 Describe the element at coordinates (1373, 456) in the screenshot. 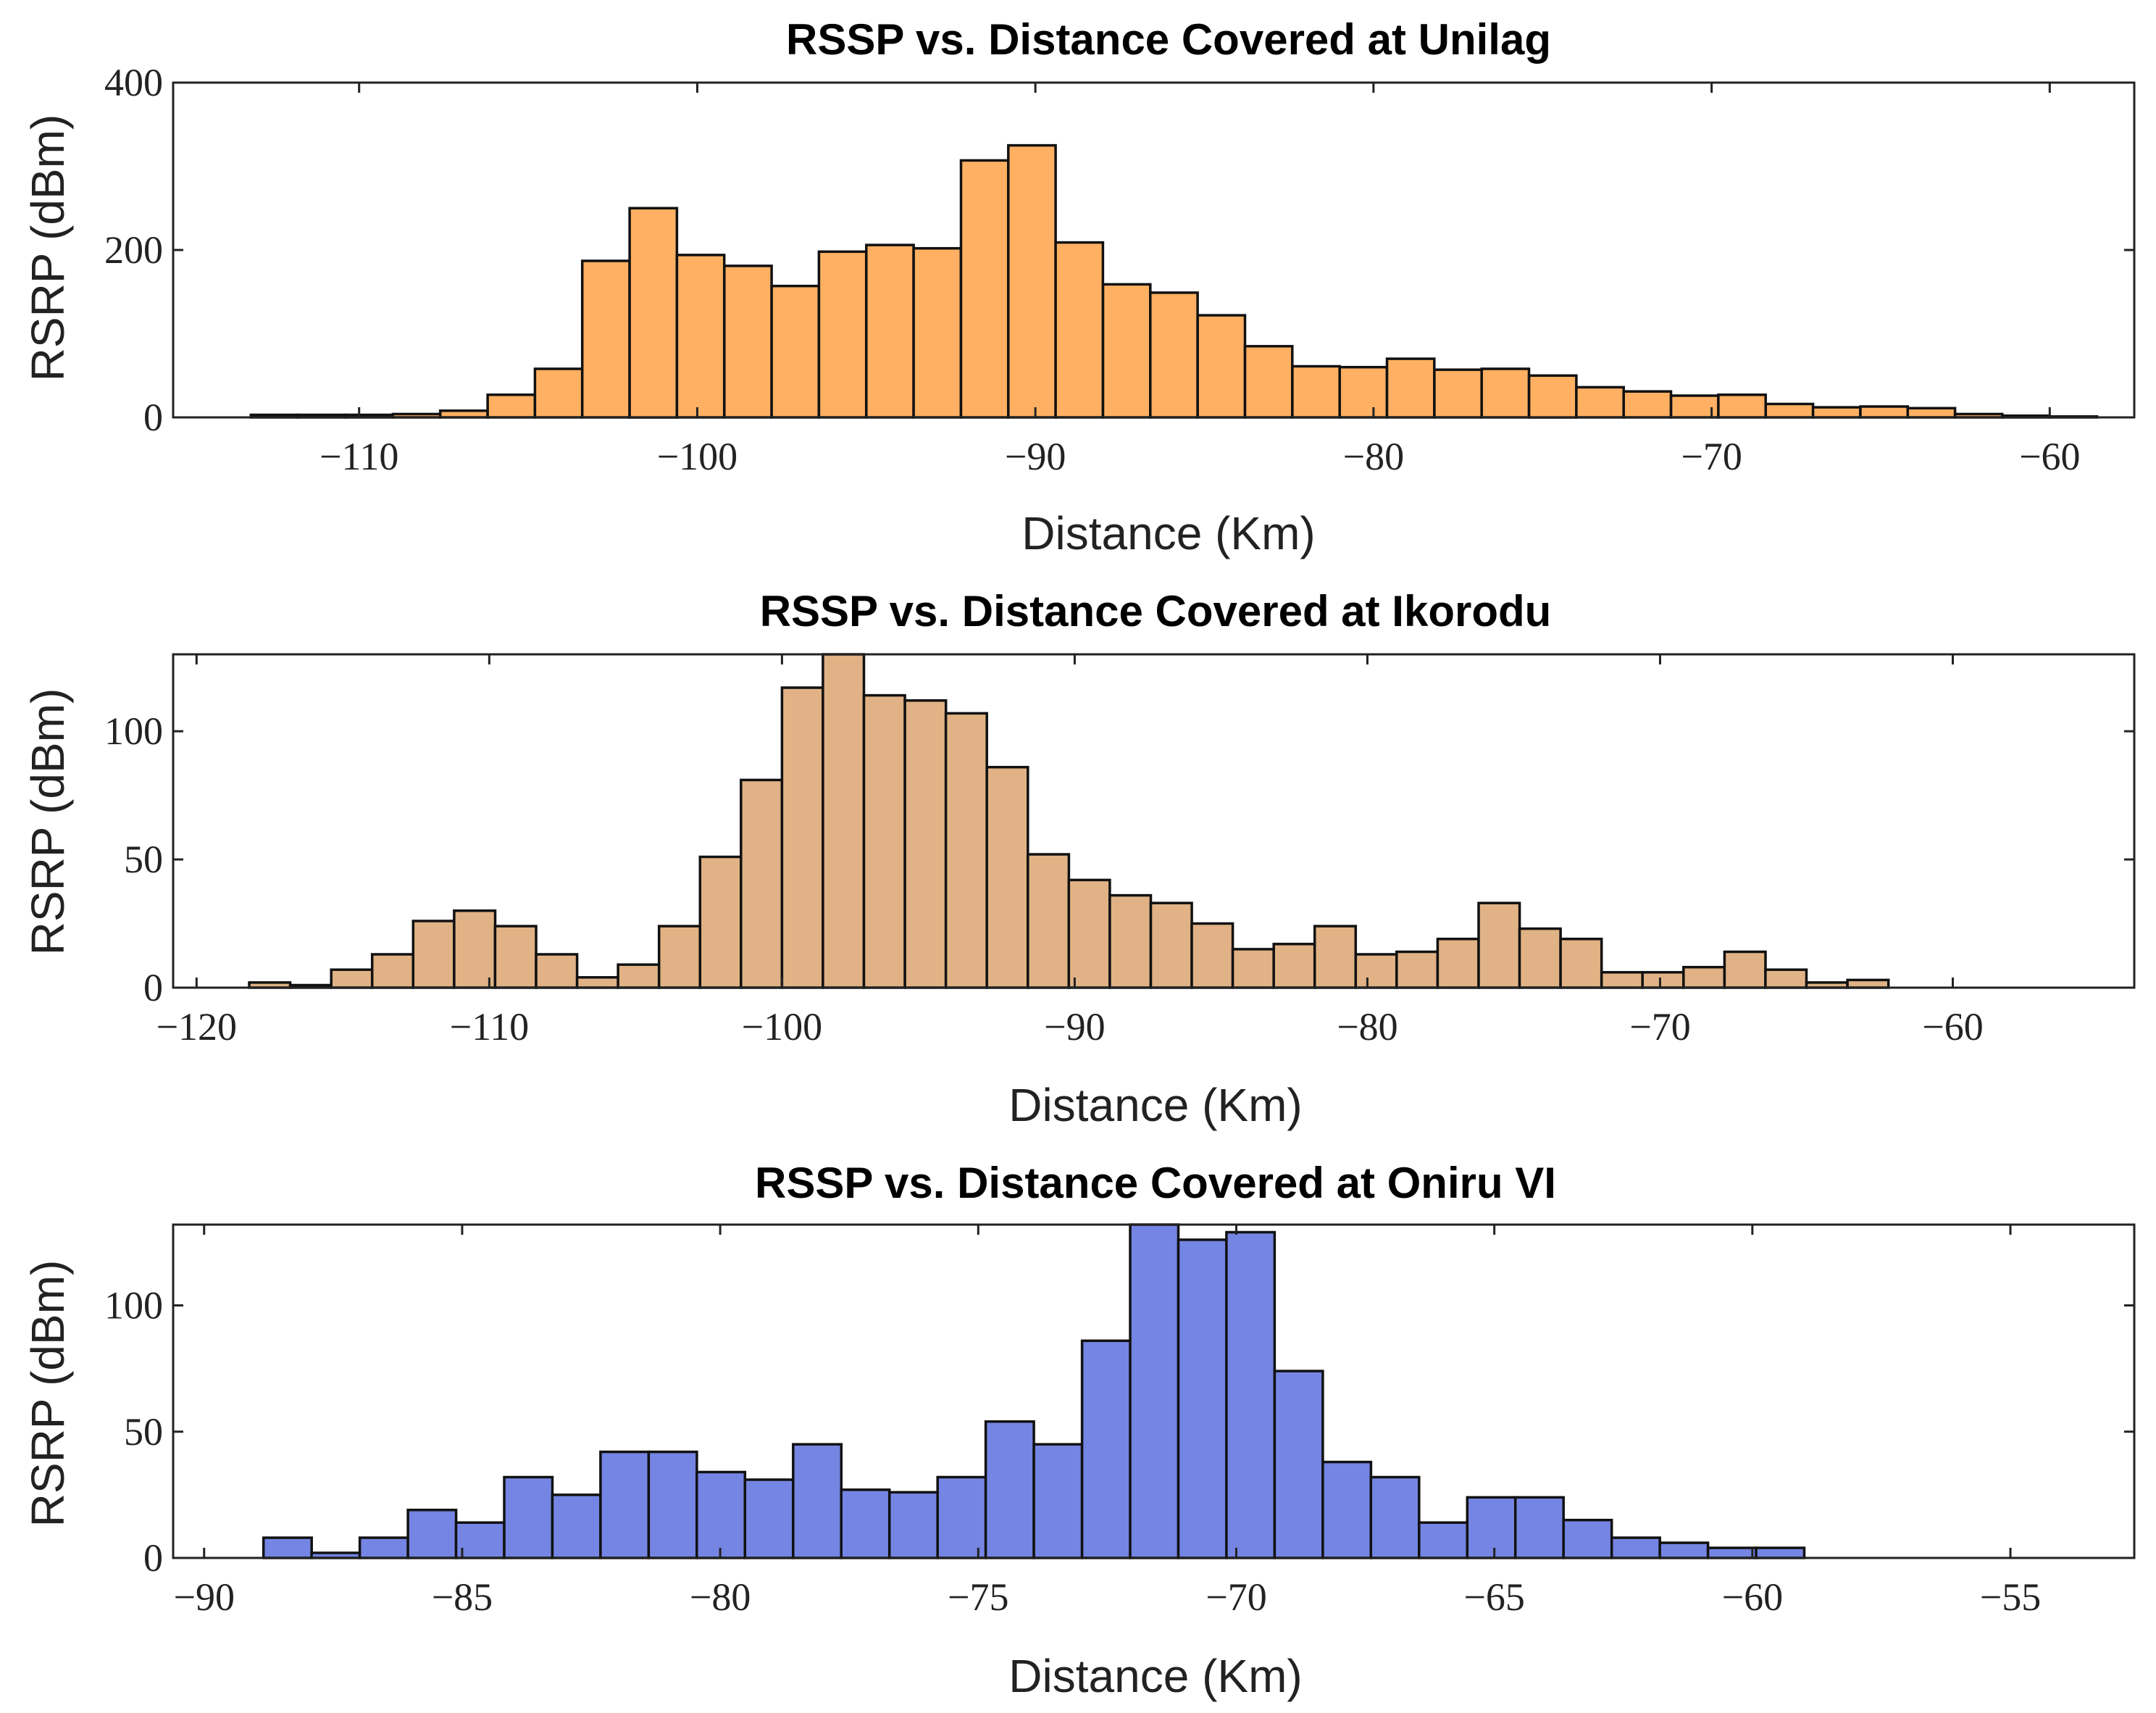

I see `x-tick-label: −80` at that location.